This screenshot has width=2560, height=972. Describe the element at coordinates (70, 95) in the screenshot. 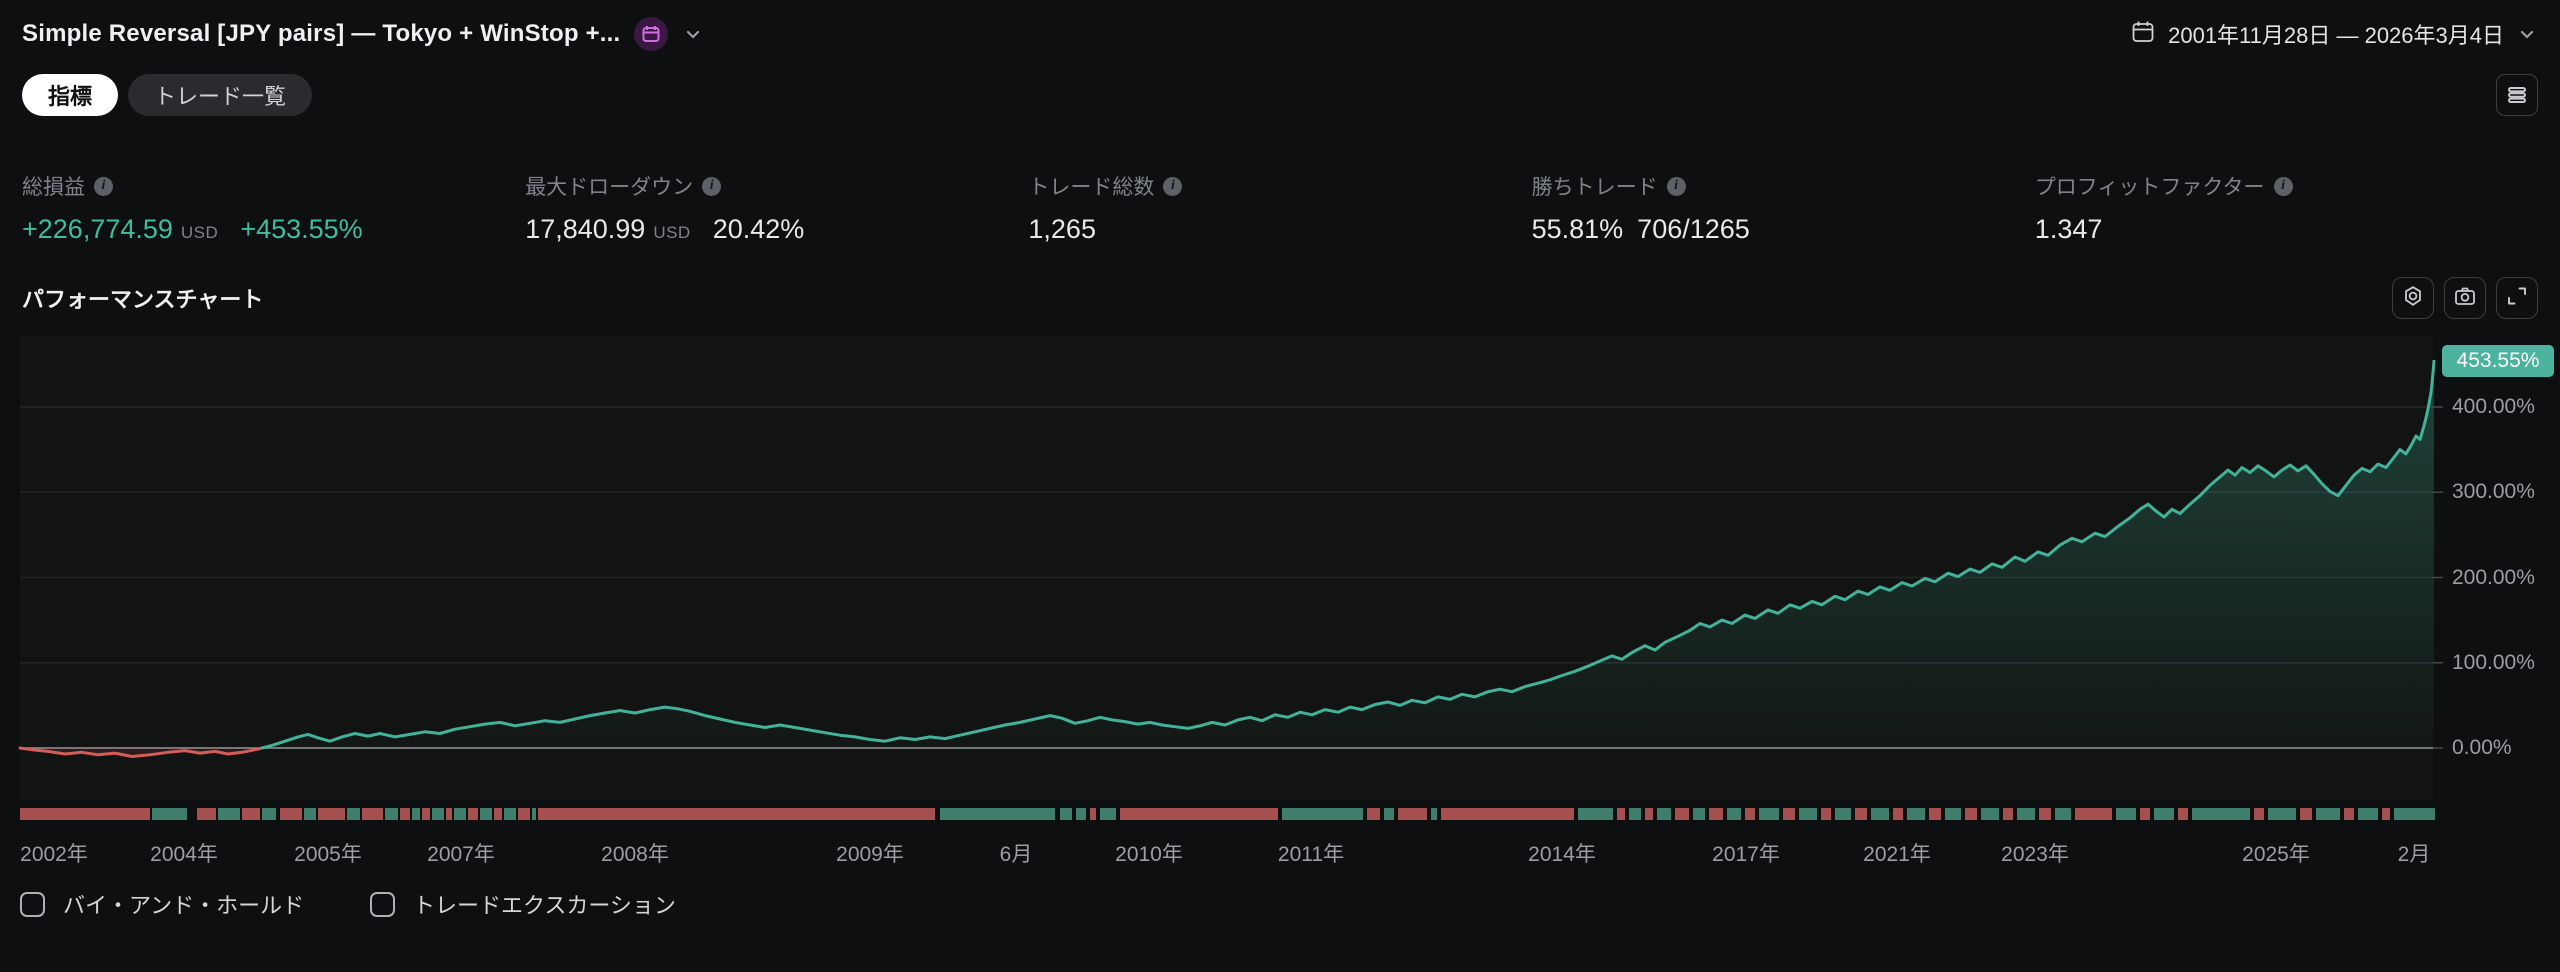

I see `tab-indicators: 指標` at that location.